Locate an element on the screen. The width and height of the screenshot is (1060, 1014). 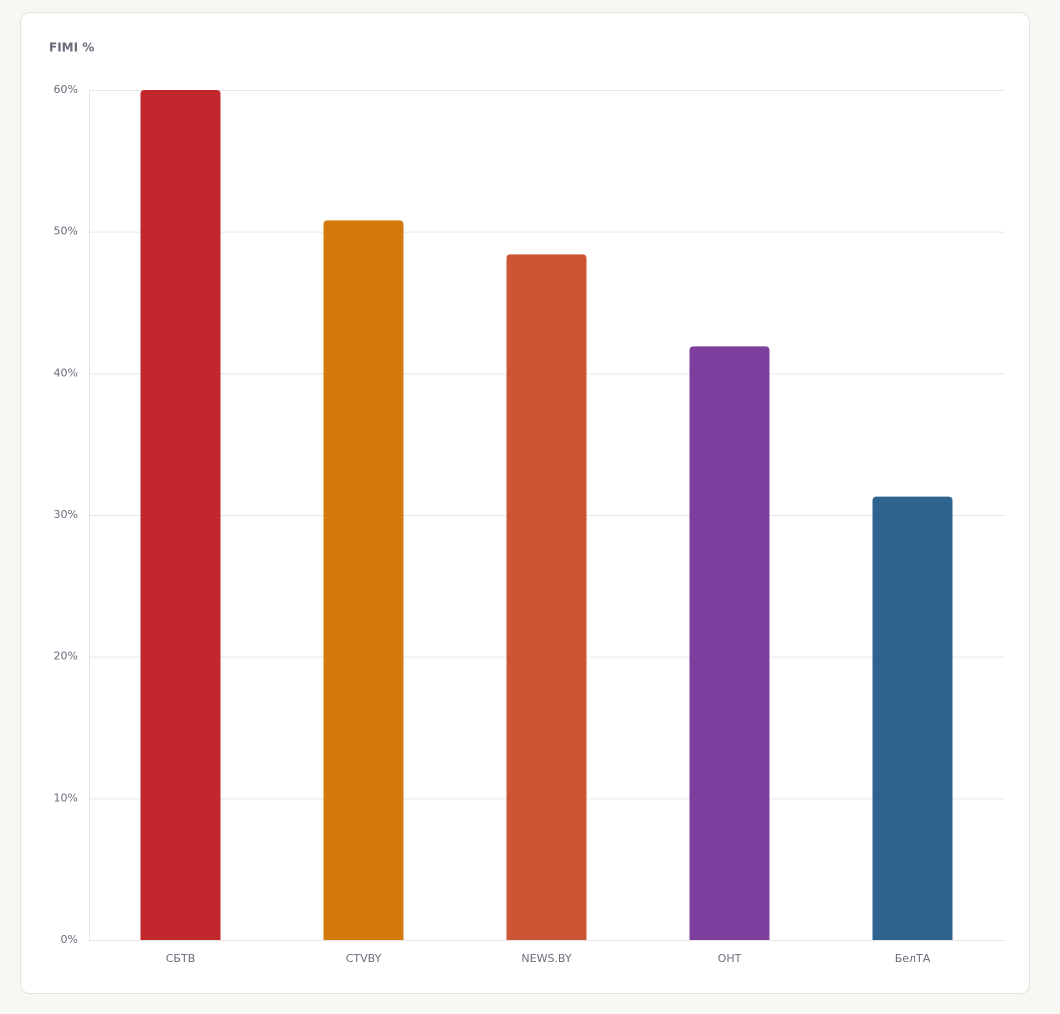
x-tick-label: СБТВ is located at coordinates (181, 958).